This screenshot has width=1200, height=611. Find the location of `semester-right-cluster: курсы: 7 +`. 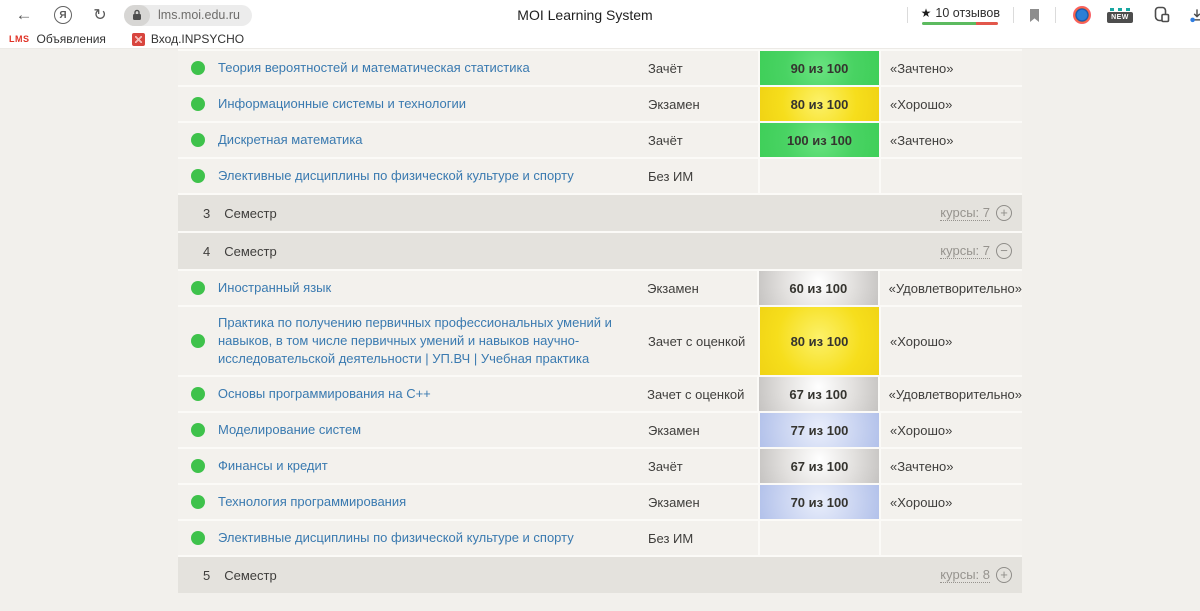

semester-right-cluster: курсы: 7 + is located at coordinates (976, 213).